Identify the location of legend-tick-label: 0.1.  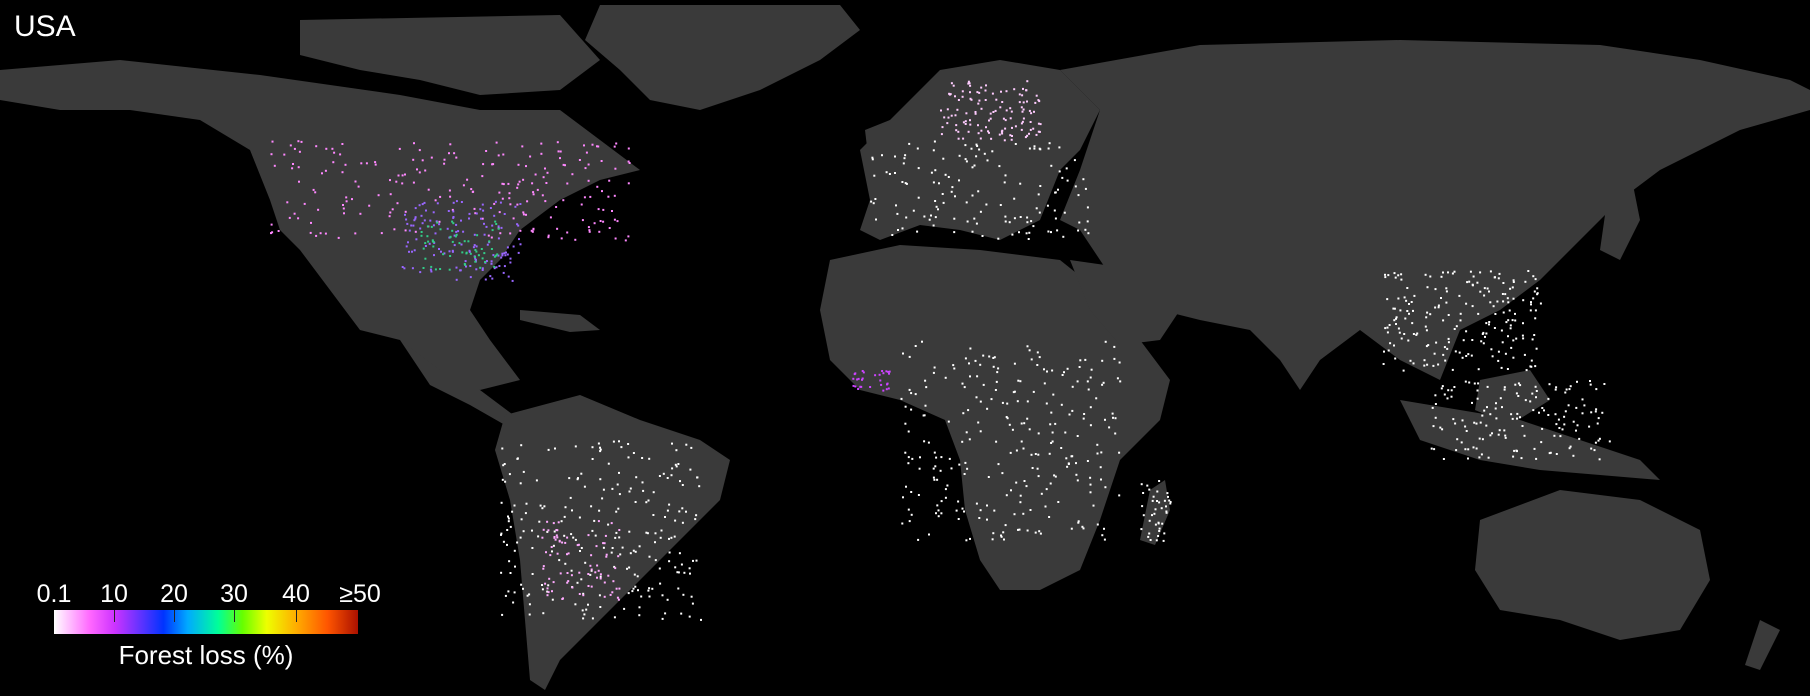
(54, 594).